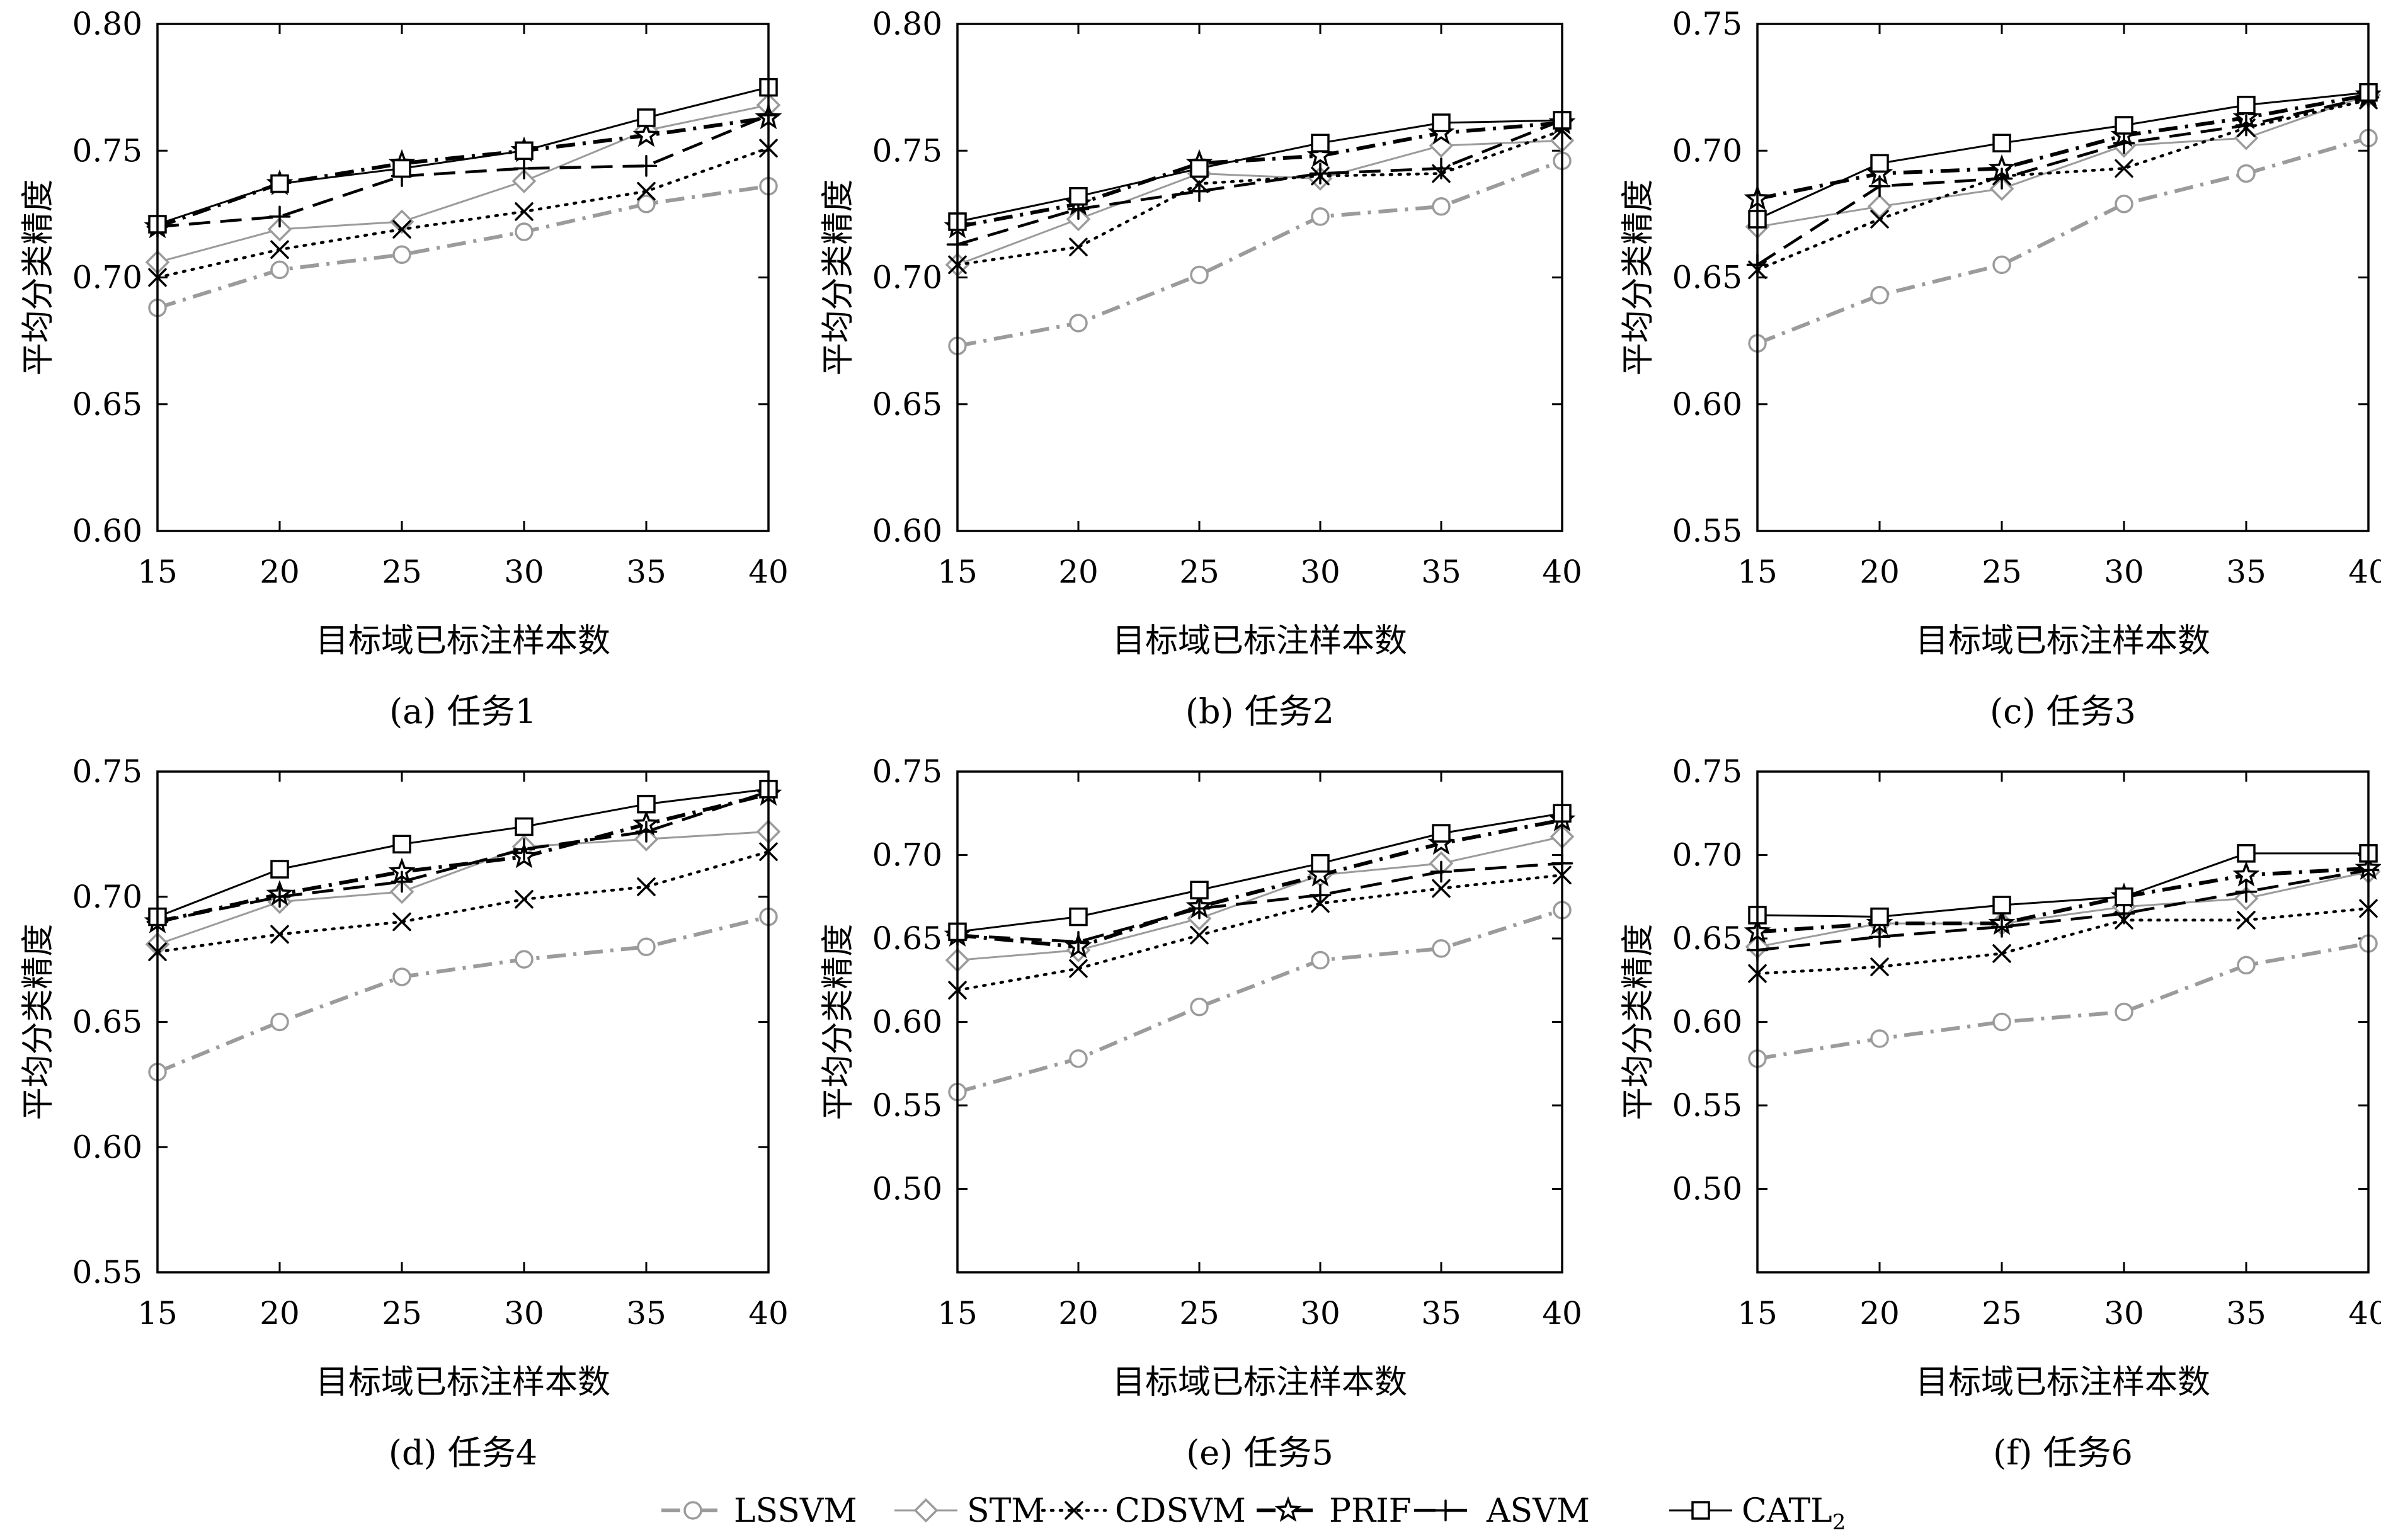 The height and width of the screenshot is (1540, 2381). I want to click on data-point-stm, so click(279, 229).